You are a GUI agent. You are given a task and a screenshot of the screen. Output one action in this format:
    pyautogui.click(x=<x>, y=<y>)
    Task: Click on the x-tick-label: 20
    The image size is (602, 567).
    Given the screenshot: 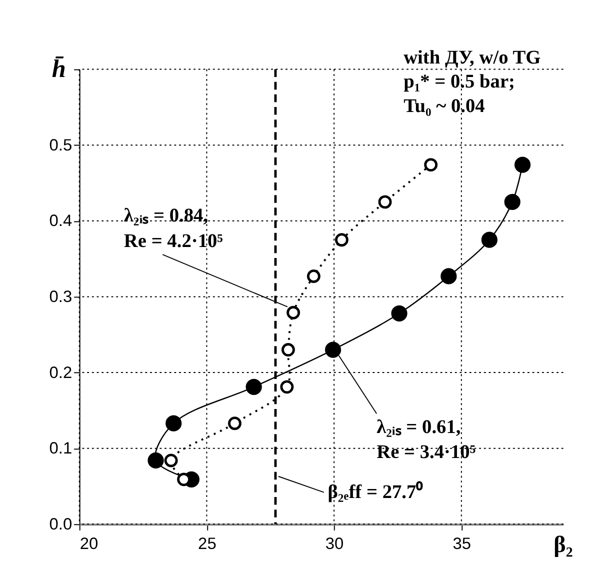 What is the action you would take?
    pyautogui.click(x=89, y=543)
    